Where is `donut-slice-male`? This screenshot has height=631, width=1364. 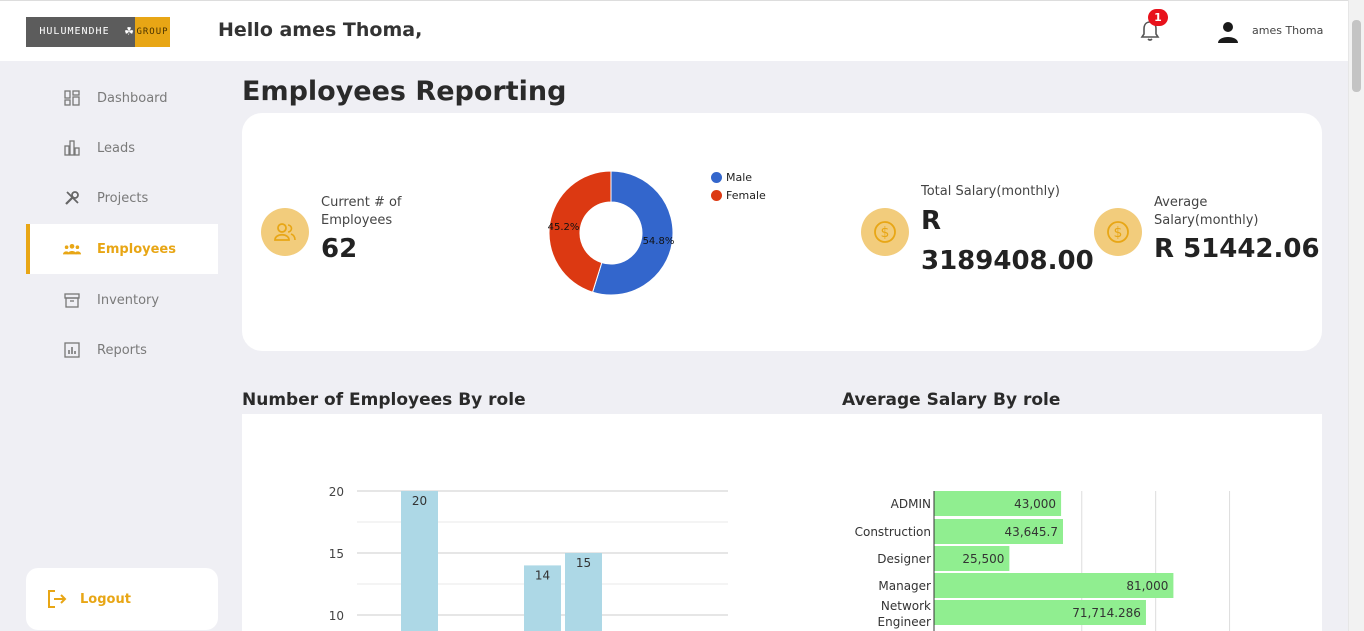 donut-slice-male is located at coordinates (632, 233).